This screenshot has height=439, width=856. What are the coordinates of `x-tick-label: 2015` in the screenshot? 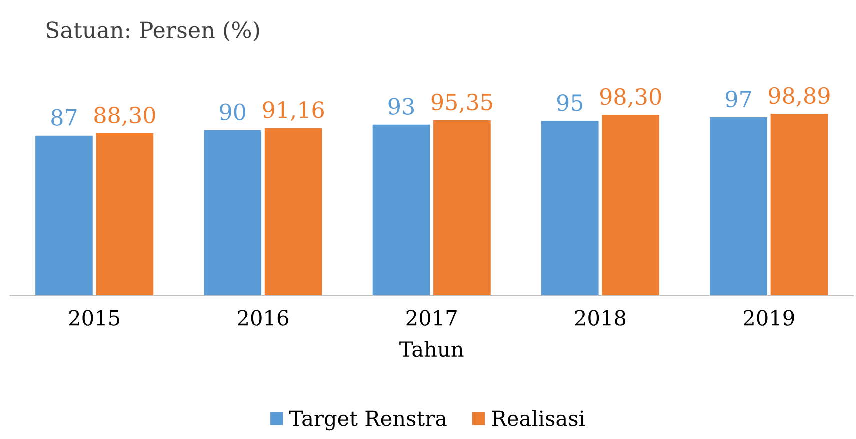 It's located at (94, 318).